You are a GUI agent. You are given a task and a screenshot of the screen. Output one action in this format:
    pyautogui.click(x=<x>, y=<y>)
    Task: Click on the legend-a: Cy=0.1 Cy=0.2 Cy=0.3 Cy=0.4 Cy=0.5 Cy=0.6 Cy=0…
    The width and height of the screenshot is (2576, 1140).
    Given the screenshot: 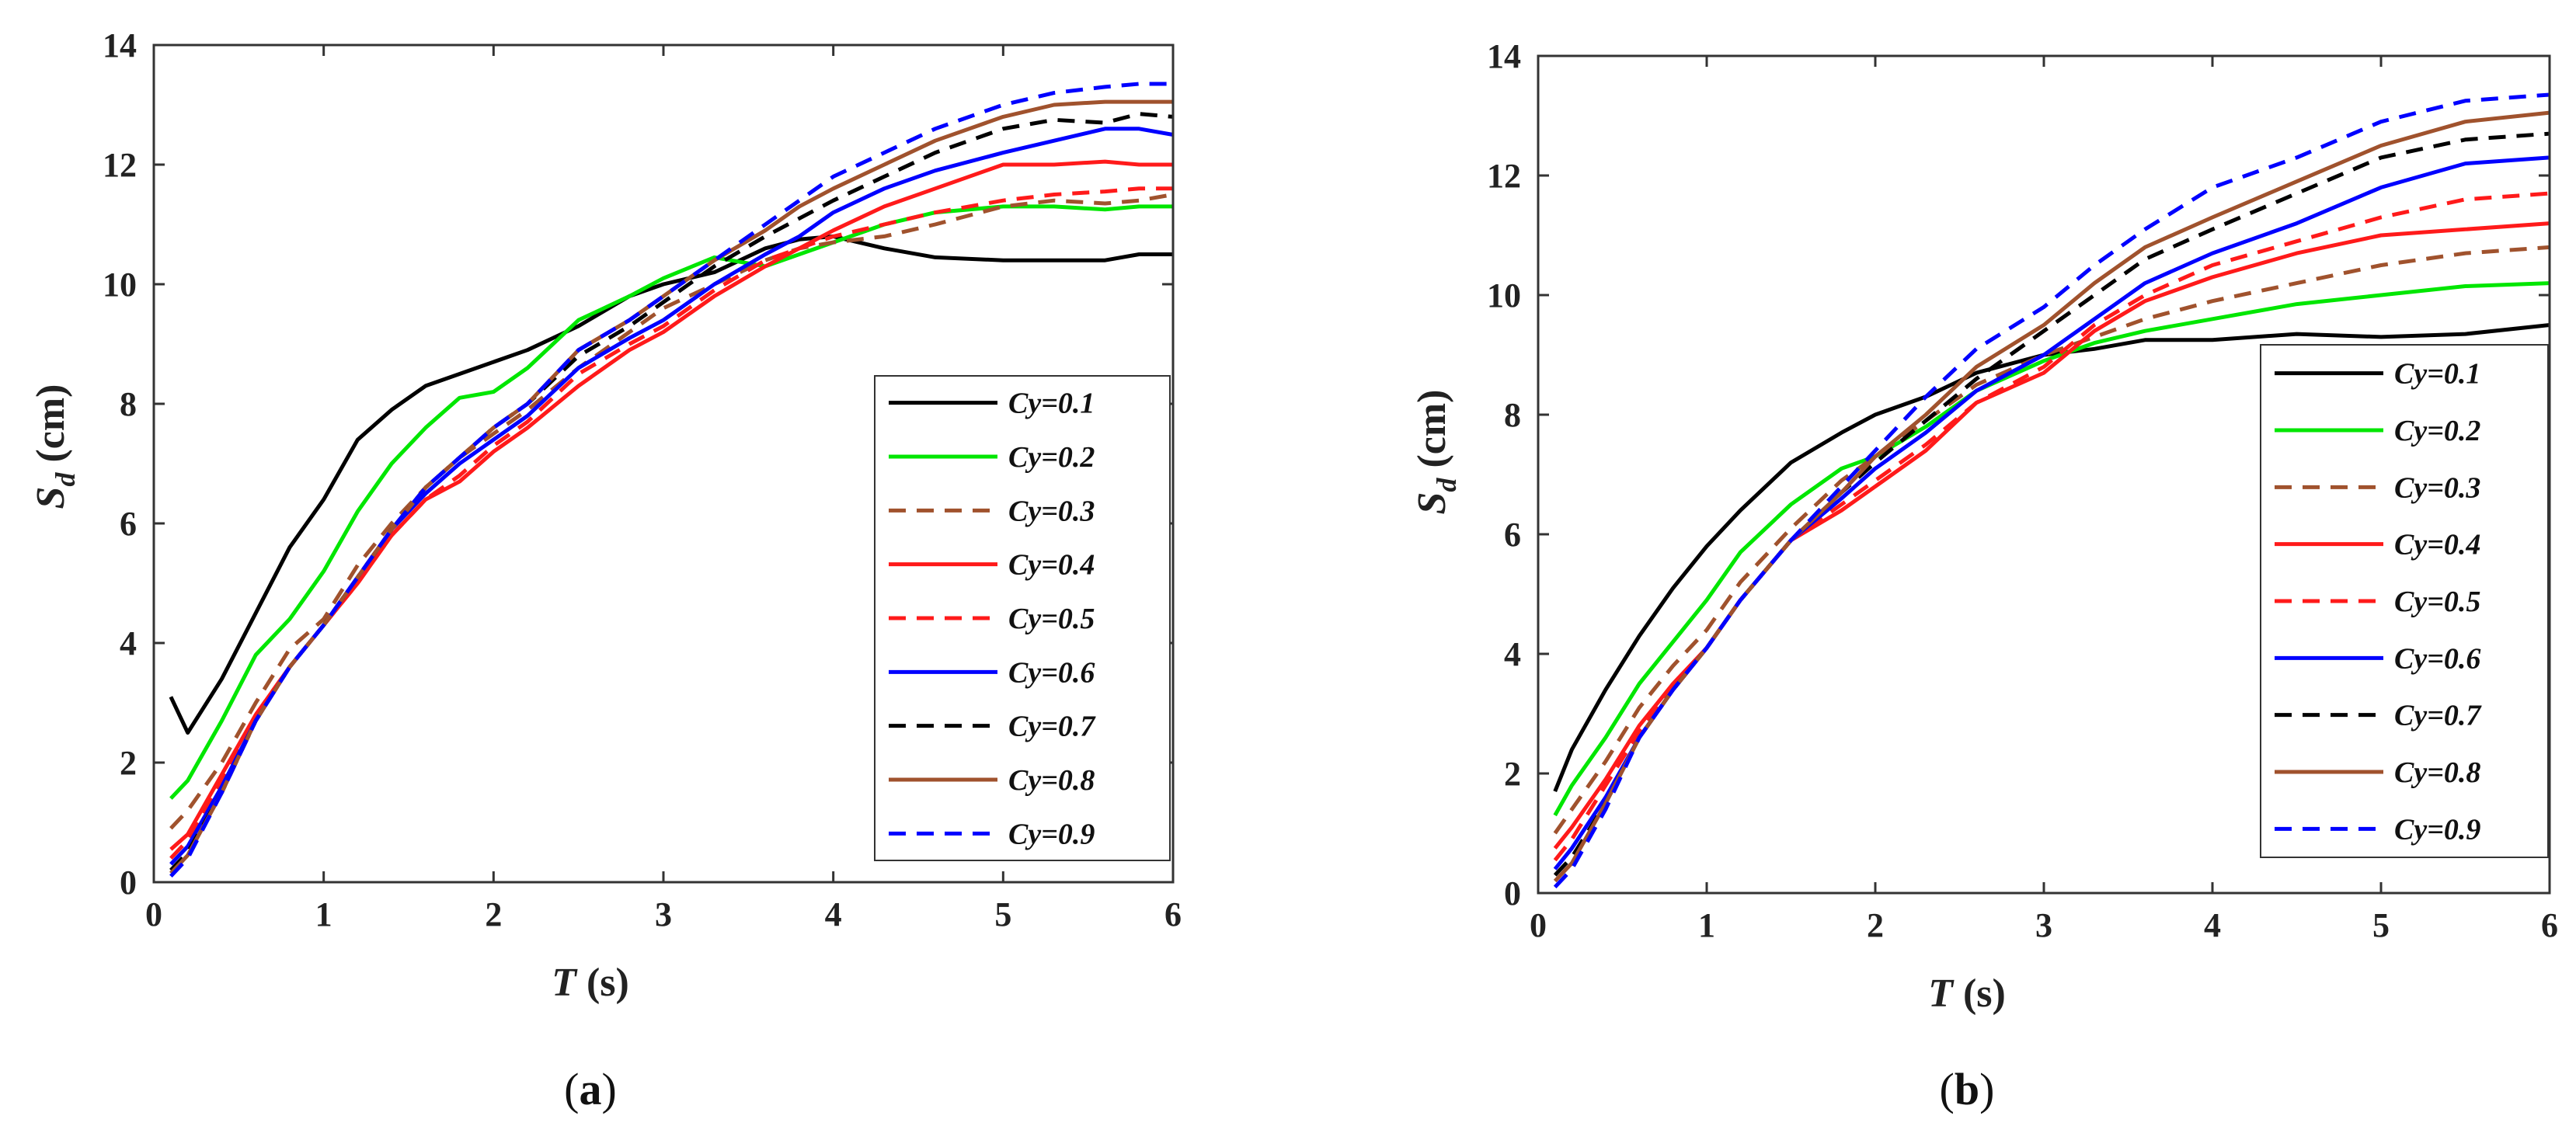 What is the action you would take?
    pyautogui.click(x=1022, y=618)
    